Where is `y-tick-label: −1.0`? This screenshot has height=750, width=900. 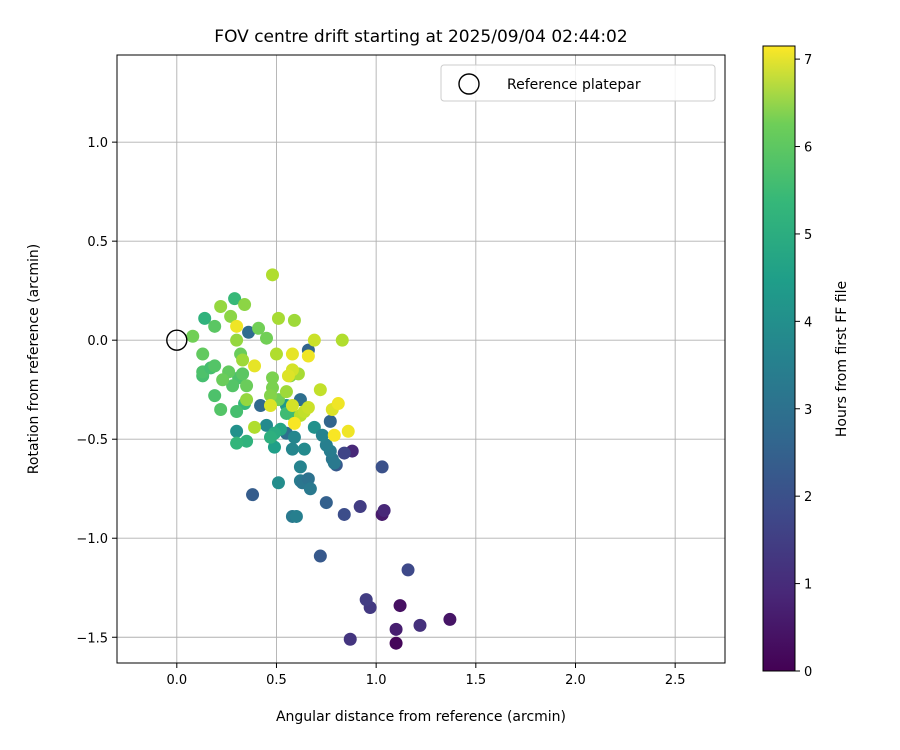
y-tick-label: −1.0 is located at coordinates (92, 539).